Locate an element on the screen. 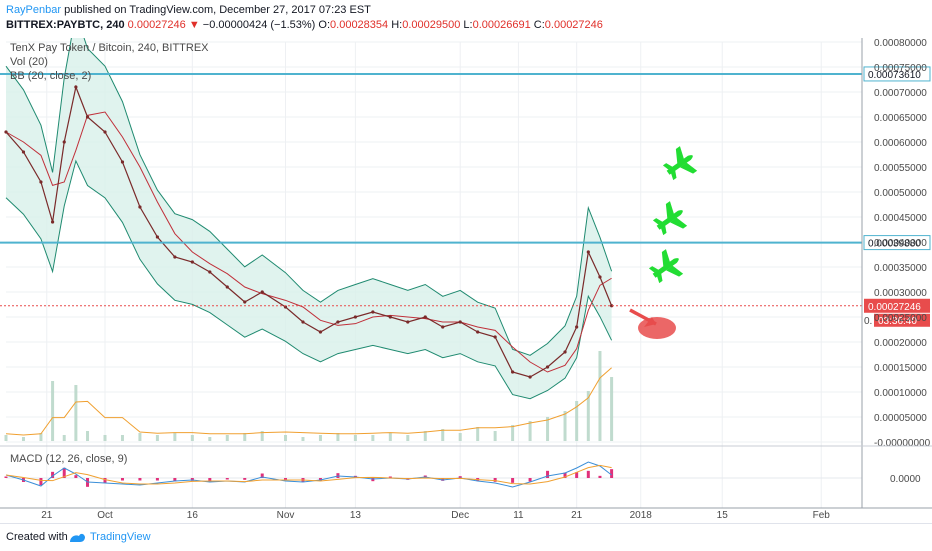 The image size is (932, 551). x-tick-label: Nov is located at coordinates (286, 515).